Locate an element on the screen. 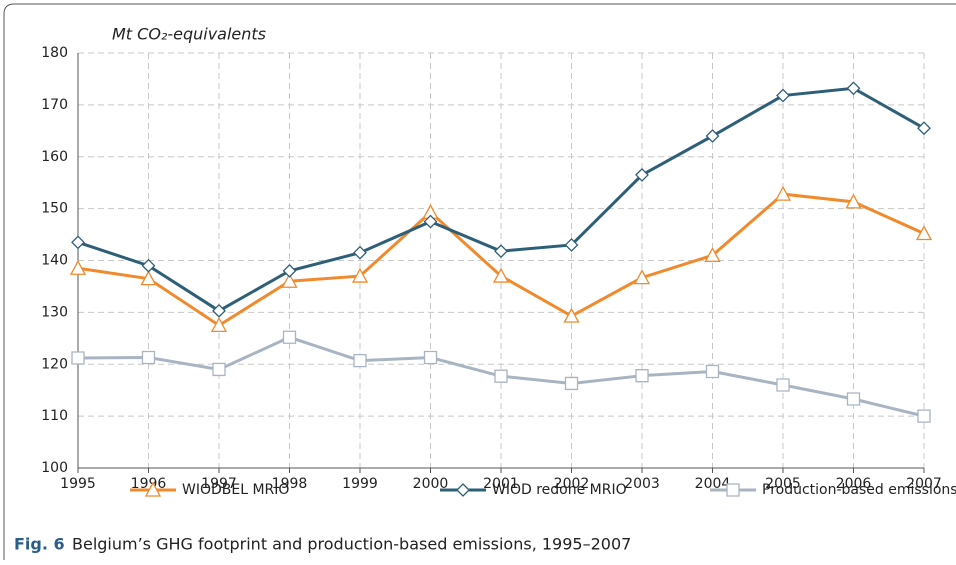 The width and height of the screenshot is (956, 565). y-tick-label: 180 is located at coordinates (54, 53).